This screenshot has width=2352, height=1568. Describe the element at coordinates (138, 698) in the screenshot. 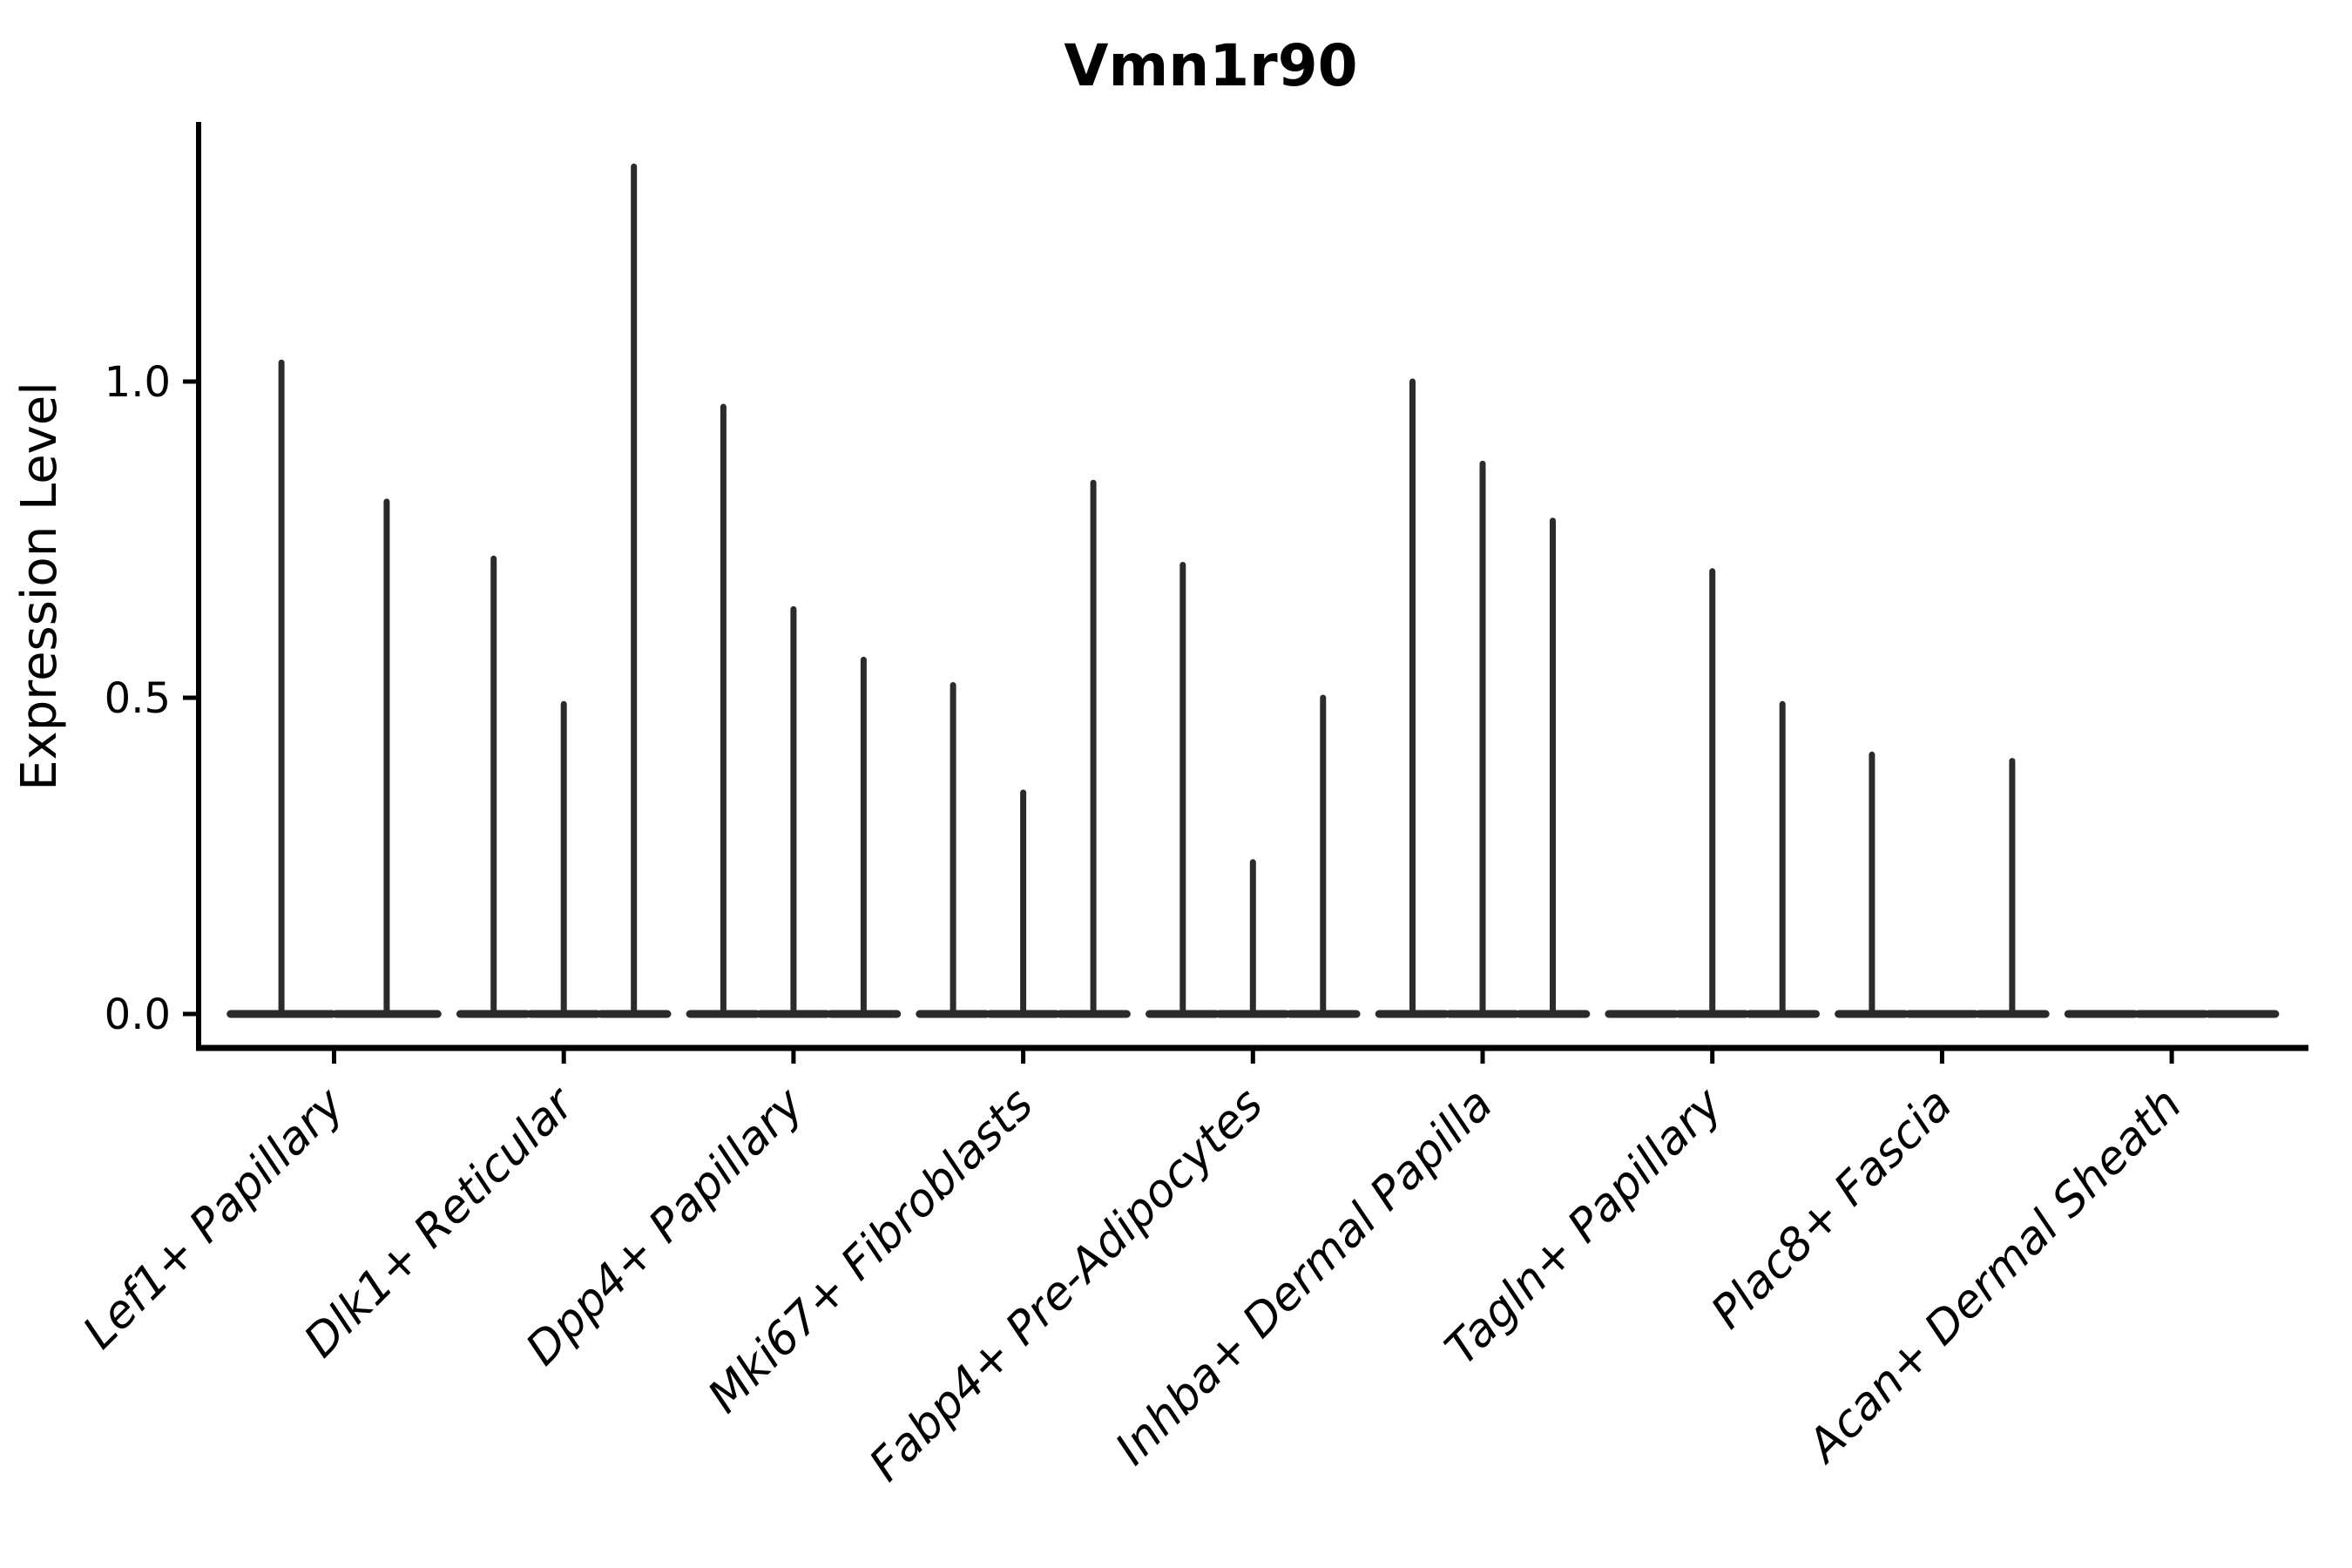

I see `y-tick-label: 0.5` at that location.